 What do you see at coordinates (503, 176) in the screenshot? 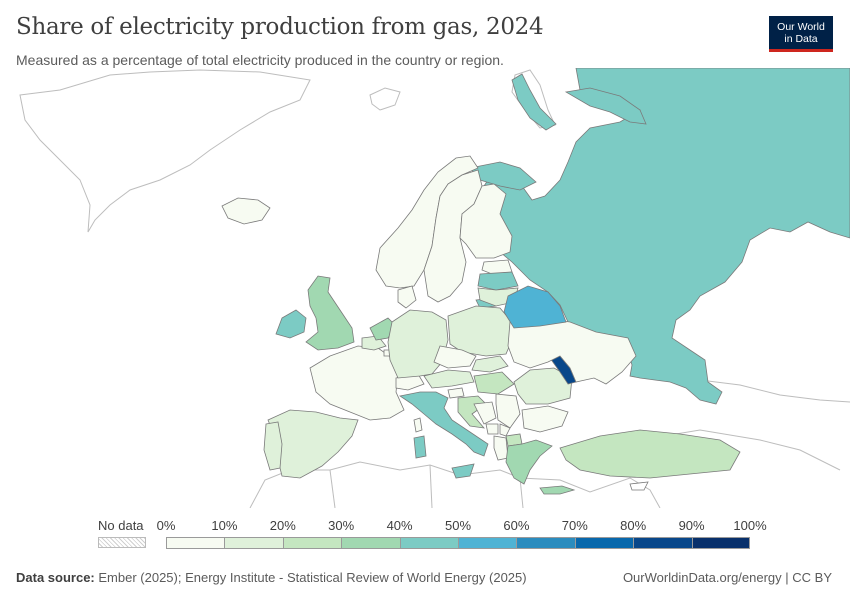
I see `region-russia-kola` at bounding box center [503, 176].